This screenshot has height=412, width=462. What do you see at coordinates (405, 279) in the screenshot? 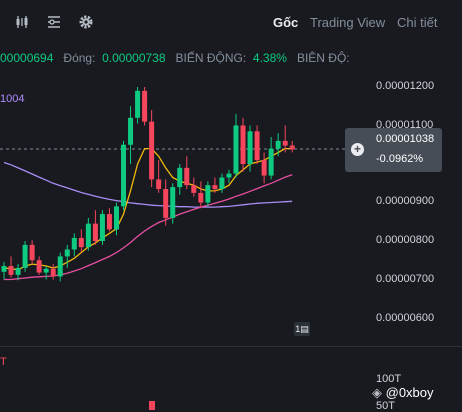
I see `price-axis-label: 0.00000700` at bounding box center [405, 279].